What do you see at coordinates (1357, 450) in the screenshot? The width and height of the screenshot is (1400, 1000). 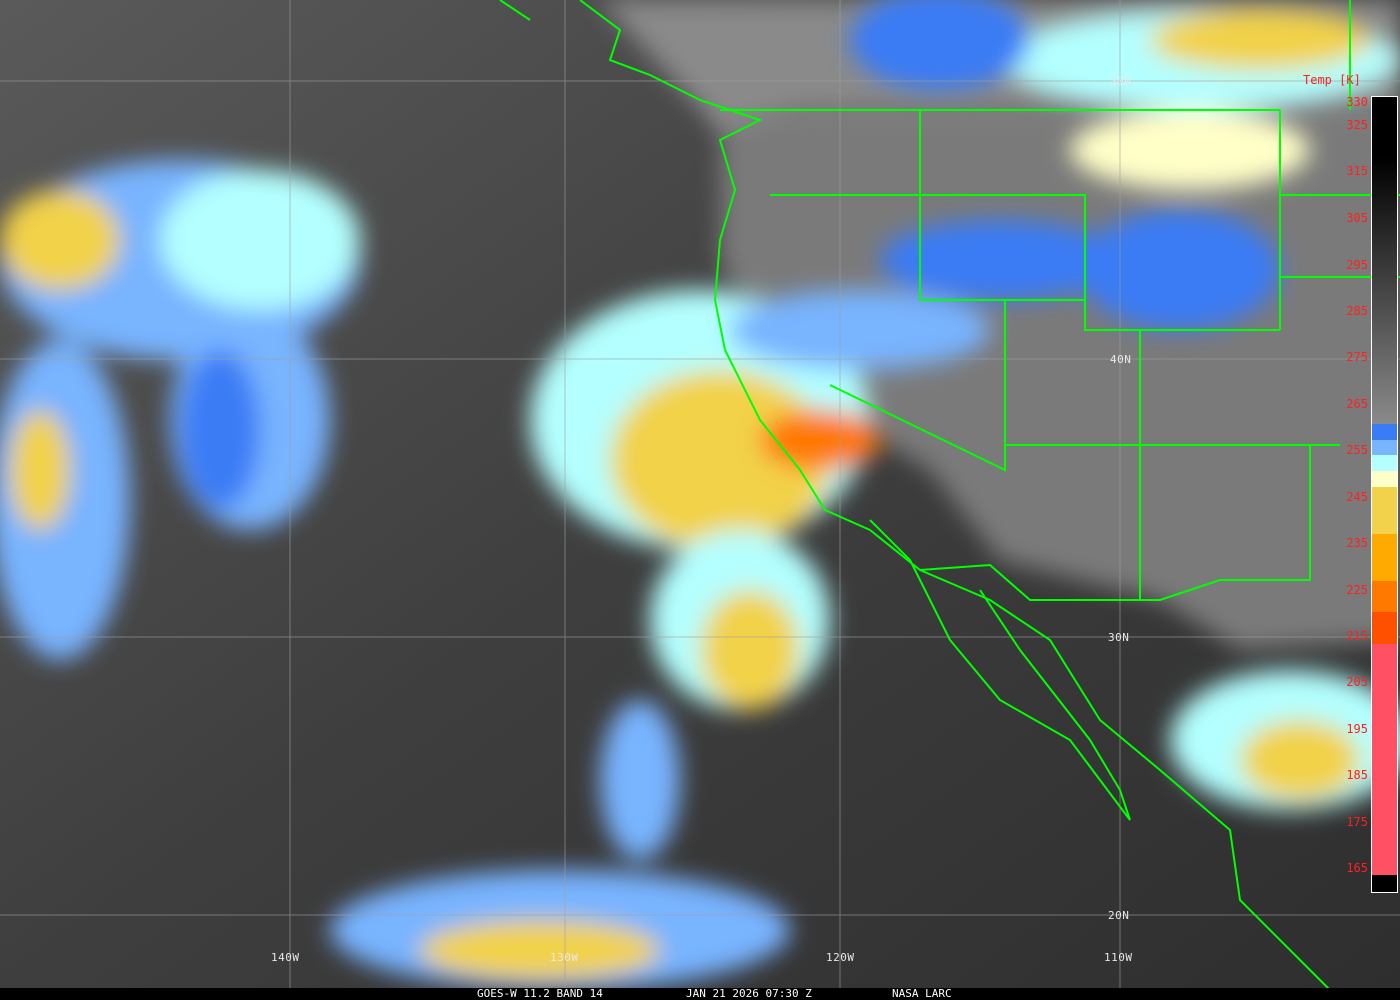 I see `colorbar-tick-label: 255` at bounding box center [1357, 450].